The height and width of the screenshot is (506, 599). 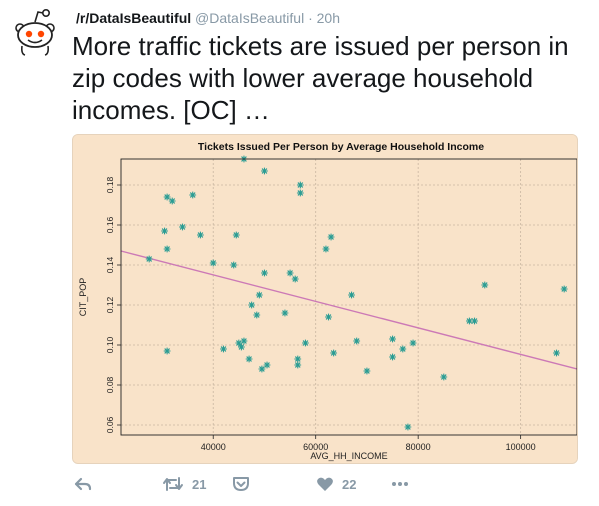 What do you see at coordinates (199, 484) in the screenshot?
I see `retweet-count: 21` at bounding box center [199, 484].